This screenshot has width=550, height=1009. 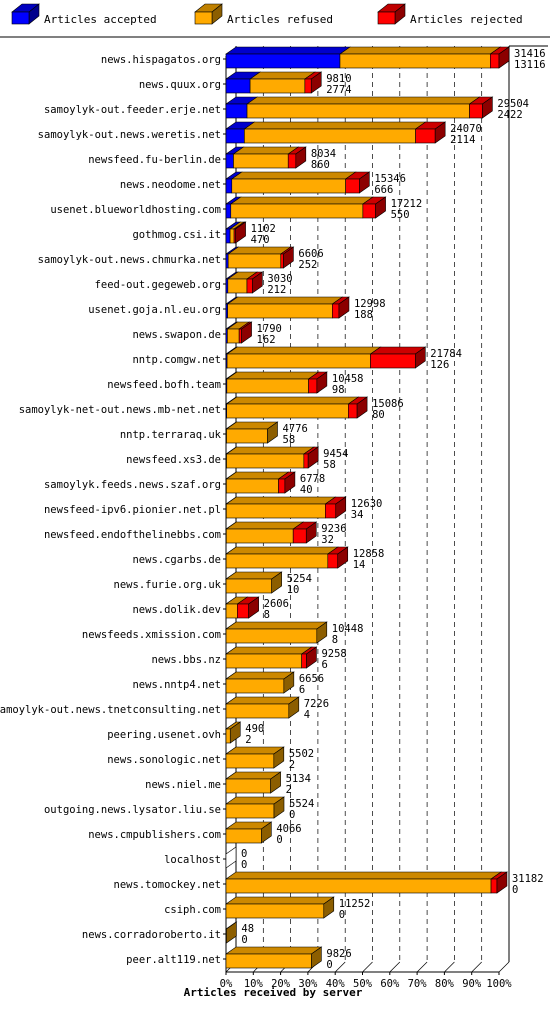 What do you see at coordinates (132, 485) in the screenshot?
I see `category-label: samoylyk.feeds.news.szaf.org` at bounding box center [132, 485].